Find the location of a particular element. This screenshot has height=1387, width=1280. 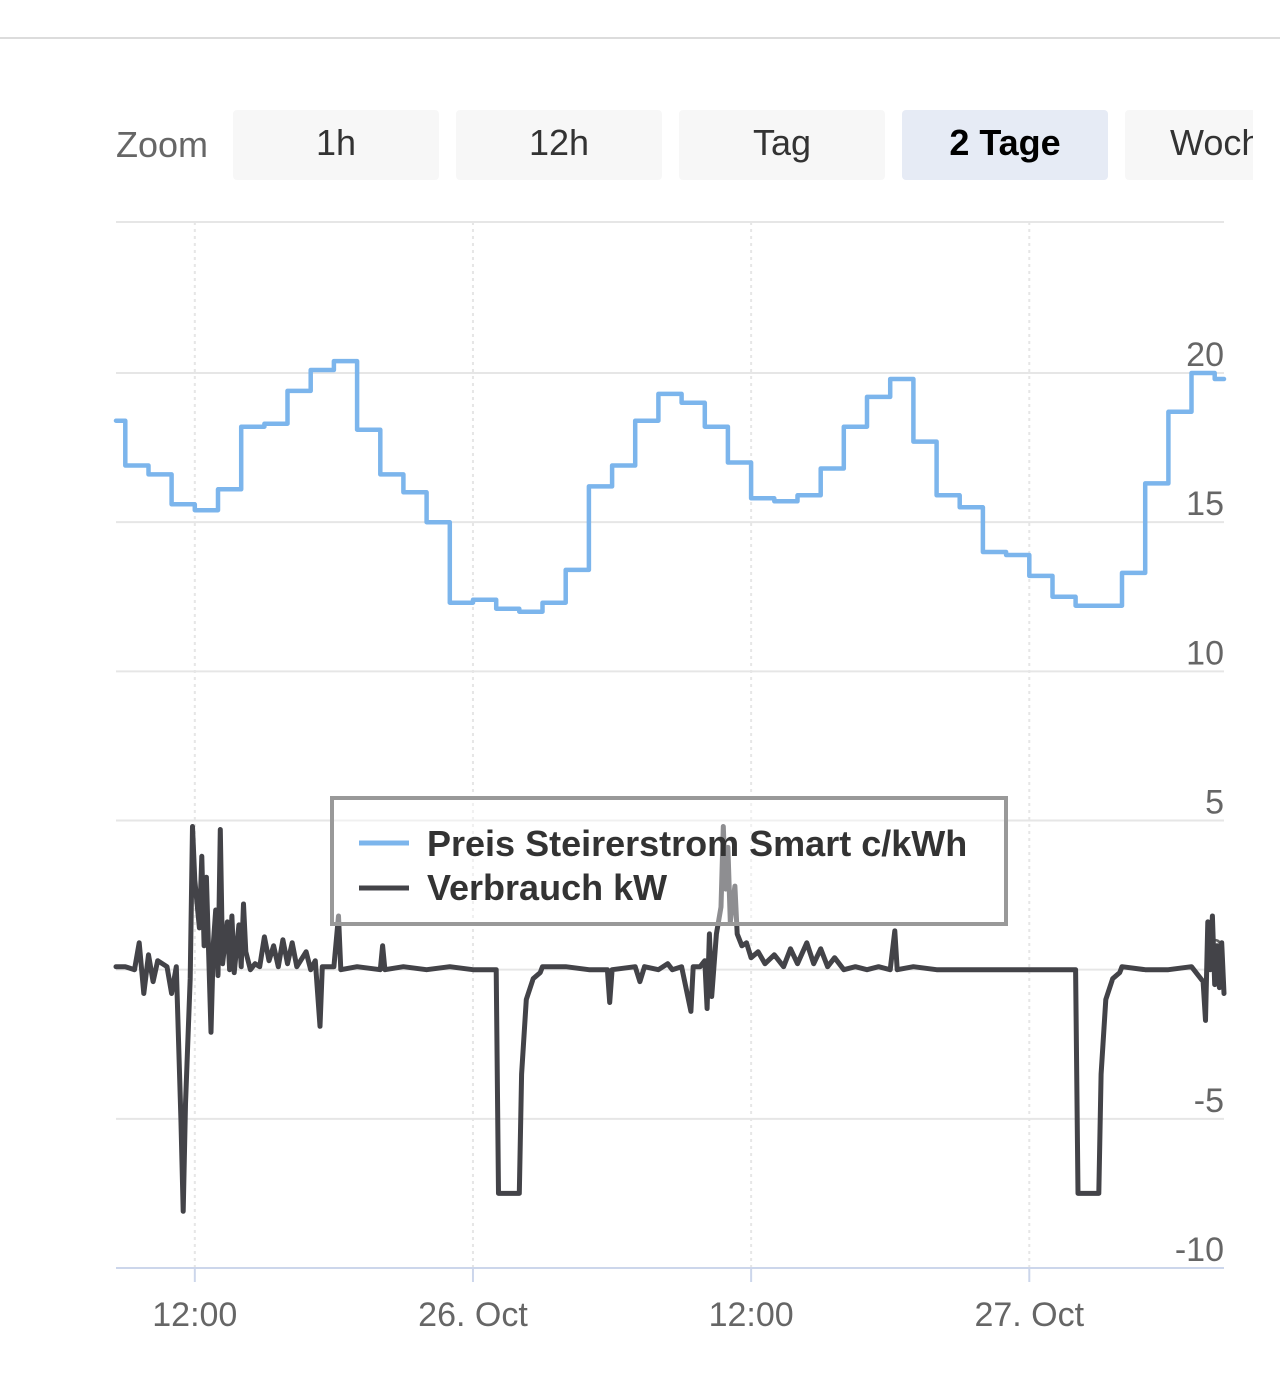

zoom-label: Zoom is located at coordinates (162, 144).